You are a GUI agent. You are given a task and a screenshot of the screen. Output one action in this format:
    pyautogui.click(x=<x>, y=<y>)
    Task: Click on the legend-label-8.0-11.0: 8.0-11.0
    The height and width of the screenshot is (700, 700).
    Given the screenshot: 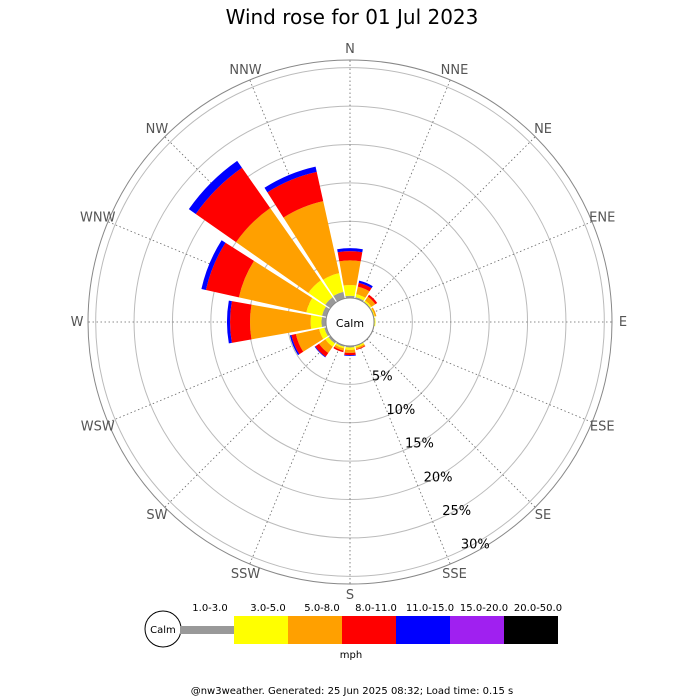 What is the action you would take?
    pyautogui.click(x=376, y=608)
    